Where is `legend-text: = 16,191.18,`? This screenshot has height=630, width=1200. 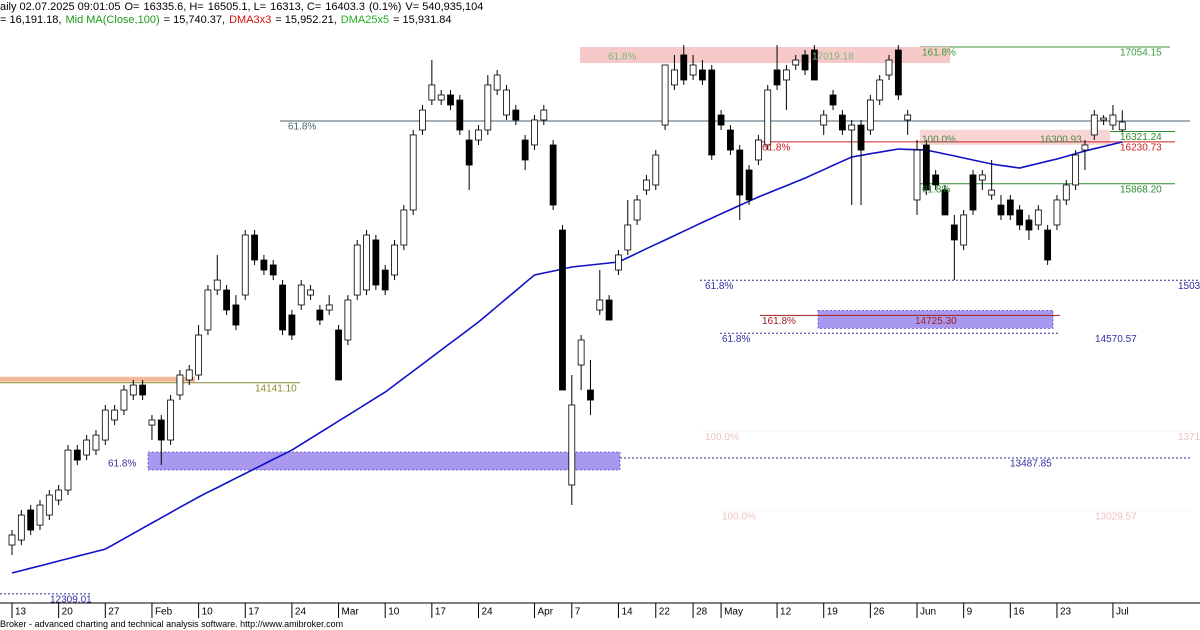
legend-text: = 16,191.18, is located at coordinates (31, 20).